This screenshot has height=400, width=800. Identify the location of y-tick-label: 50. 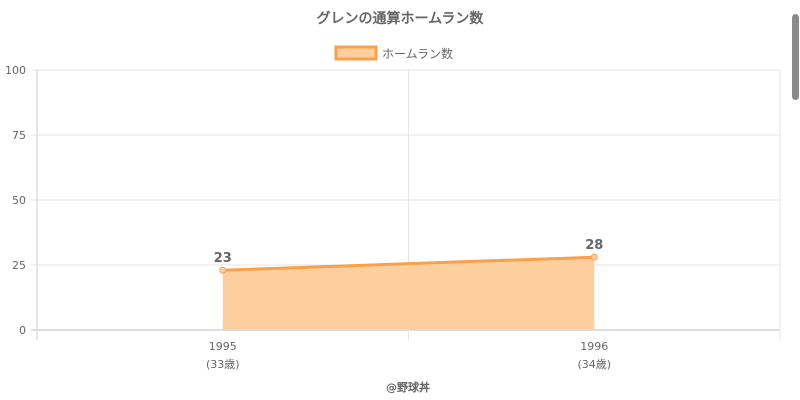
(19, 200).